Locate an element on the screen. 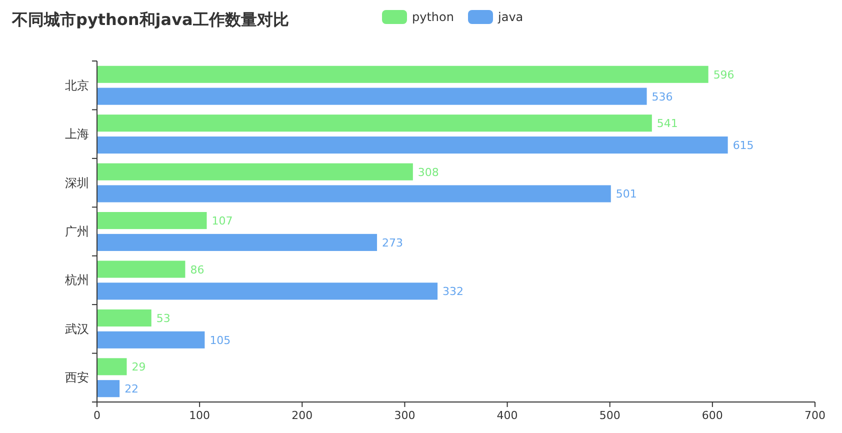 This screenshot has height=433, width=842. x-tick-label: 0 is located at coordinates (97, 415).